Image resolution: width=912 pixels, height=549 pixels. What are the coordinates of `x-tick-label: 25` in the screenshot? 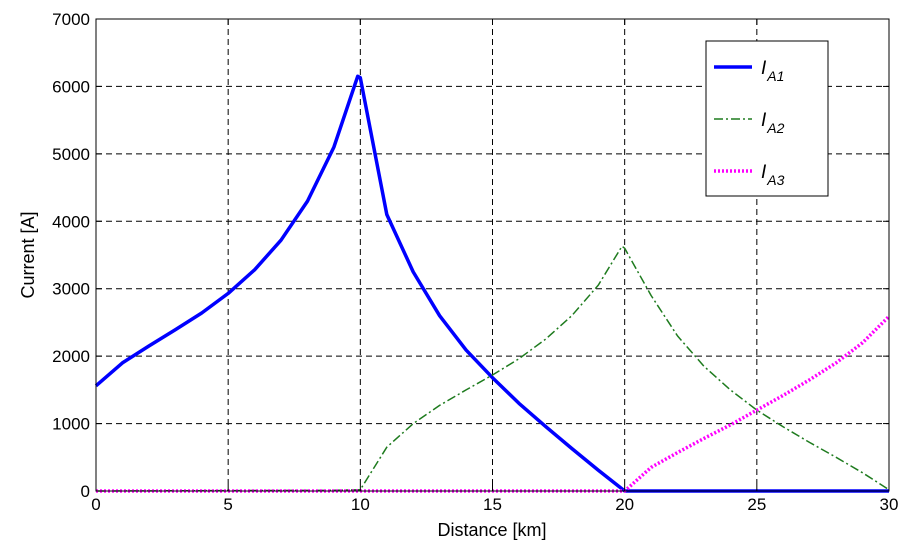 It's located at (756, 504).